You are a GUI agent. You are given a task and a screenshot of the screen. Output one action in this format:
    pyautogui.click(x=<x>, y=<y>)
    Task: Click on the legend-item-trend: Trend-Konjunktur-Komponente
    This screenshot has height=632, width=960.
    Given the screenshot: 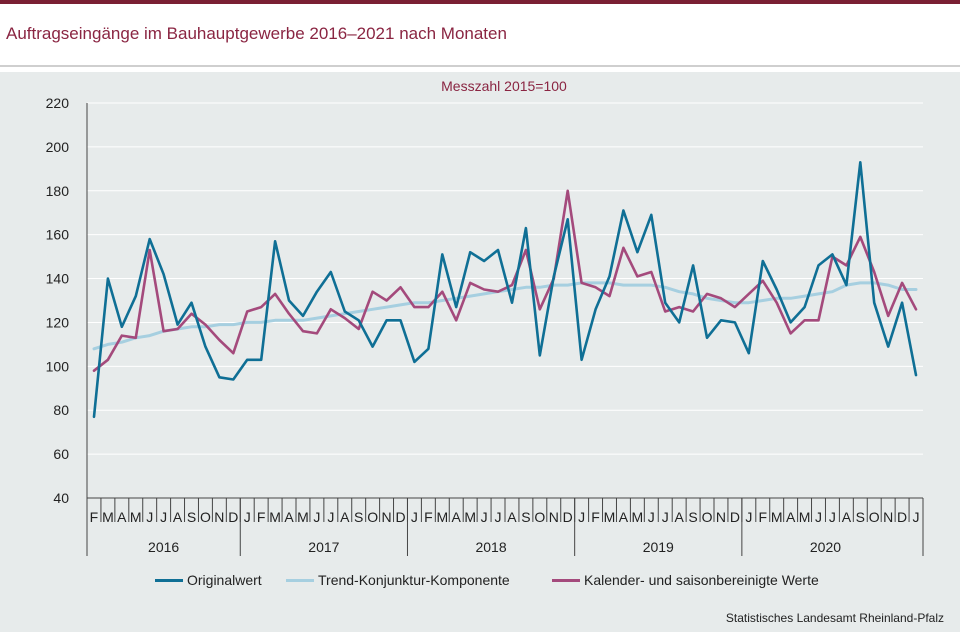 What is the action you would take?
    pyautogui.click(x=398, y=580)
    